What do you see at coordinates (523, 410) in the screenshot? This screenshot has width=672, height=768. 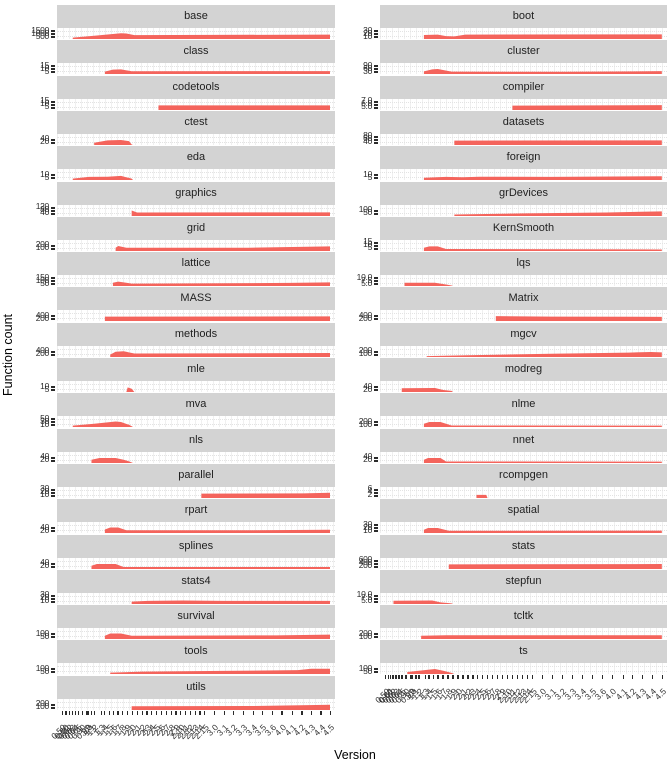 I see `facet-row: nlme` at bounding box center [523, 410].